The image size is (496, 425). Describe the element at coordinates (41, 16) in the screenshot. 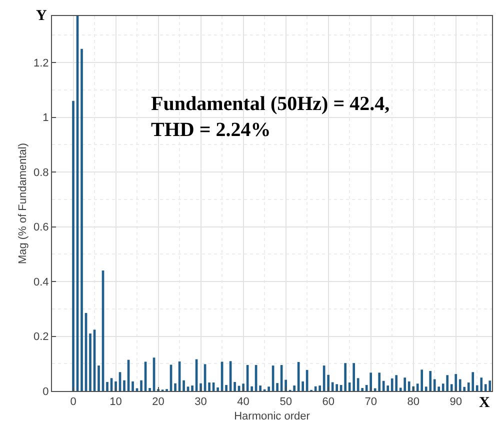

I see `text: Y` at that location.